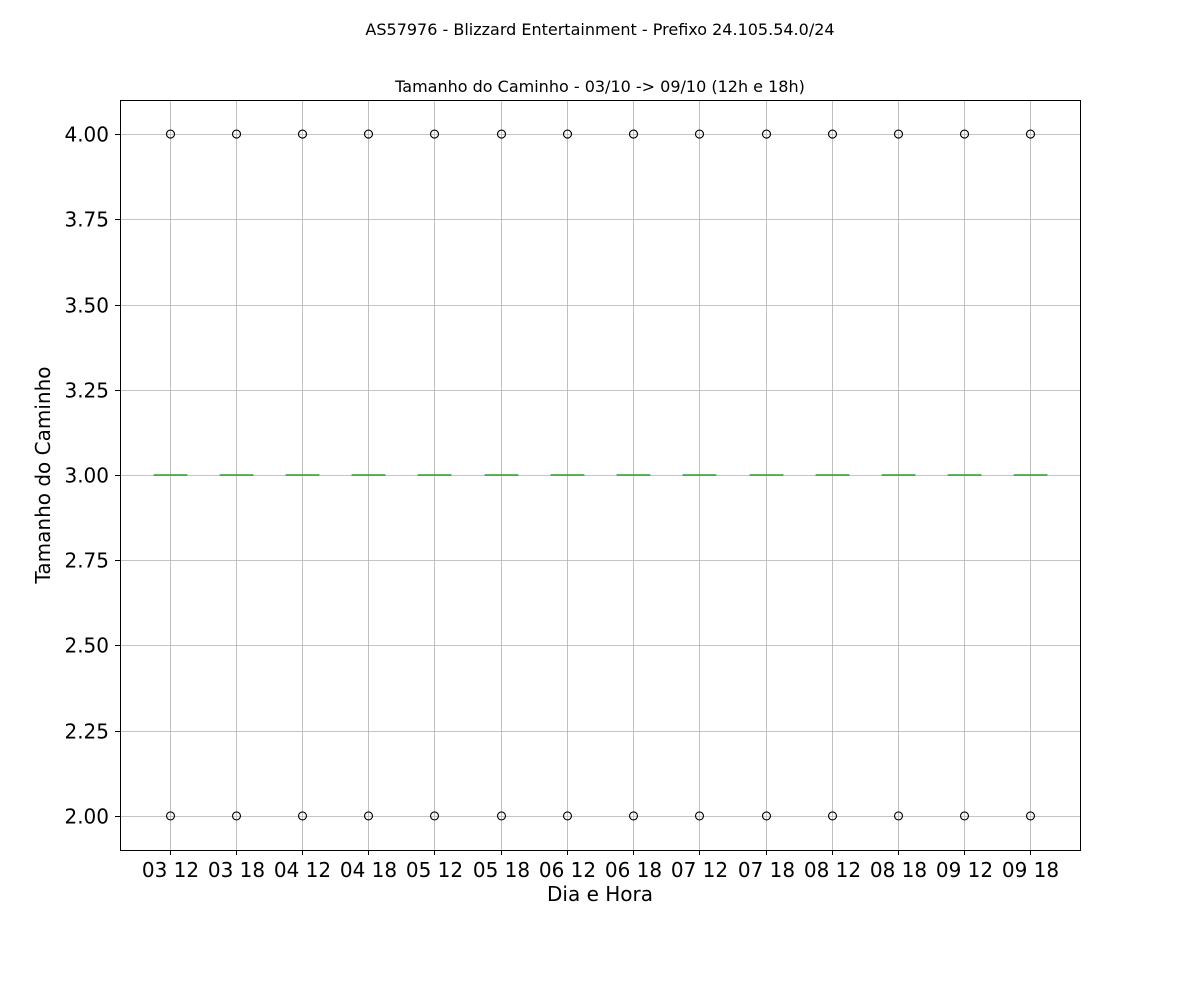 The image size is (1200, 1000). I want to click on y-tick-label: 3.75, so click(86, 220).